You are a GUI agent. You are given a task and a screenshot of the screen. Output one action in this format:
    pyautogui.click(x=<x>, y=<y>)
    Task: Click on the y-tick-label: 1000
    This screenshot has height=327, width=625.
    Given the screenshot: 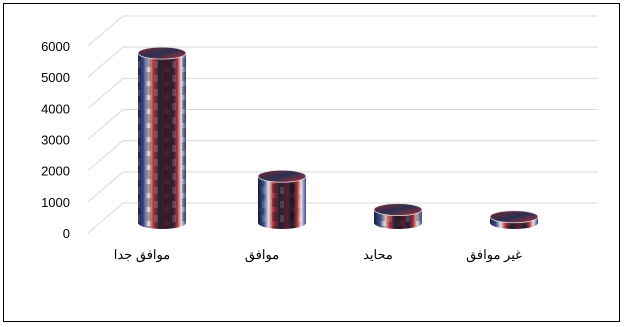 What is the action you would take?
    pyautogui.click(x=55, y=202)
    